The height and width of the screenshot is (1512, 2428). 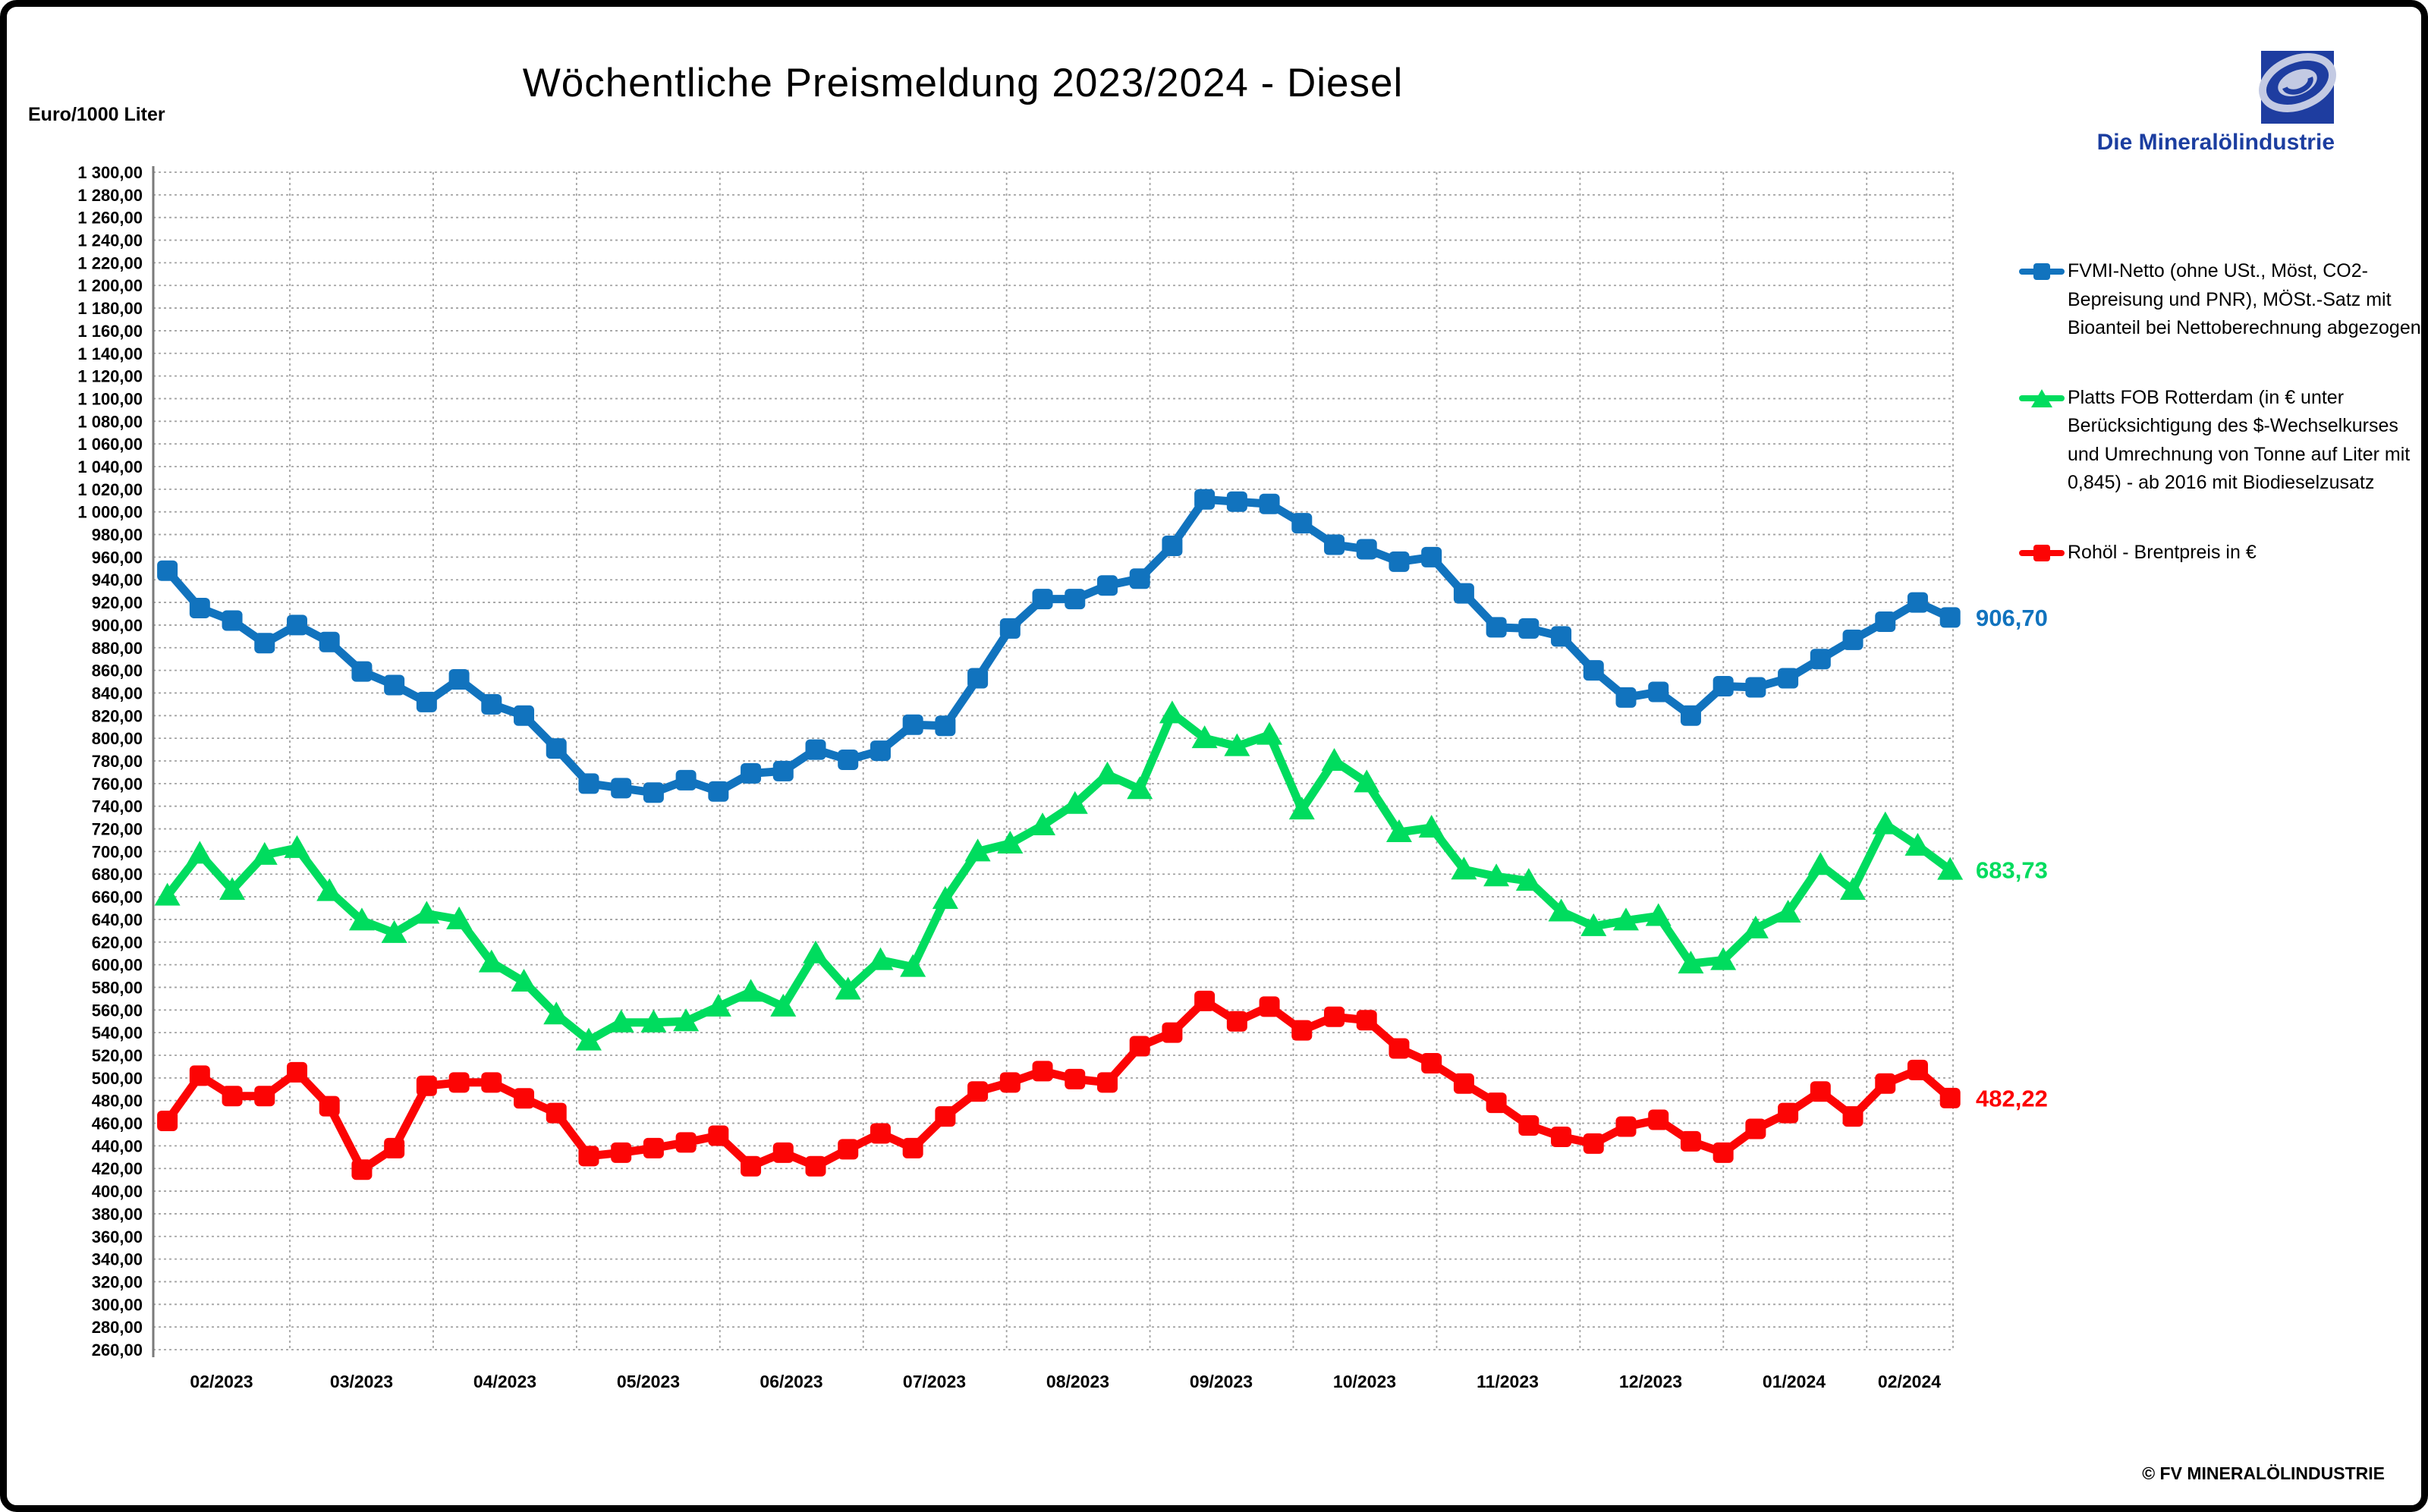 I want to click on y-tick-label: 440,00, so click(x=117, y=1145).